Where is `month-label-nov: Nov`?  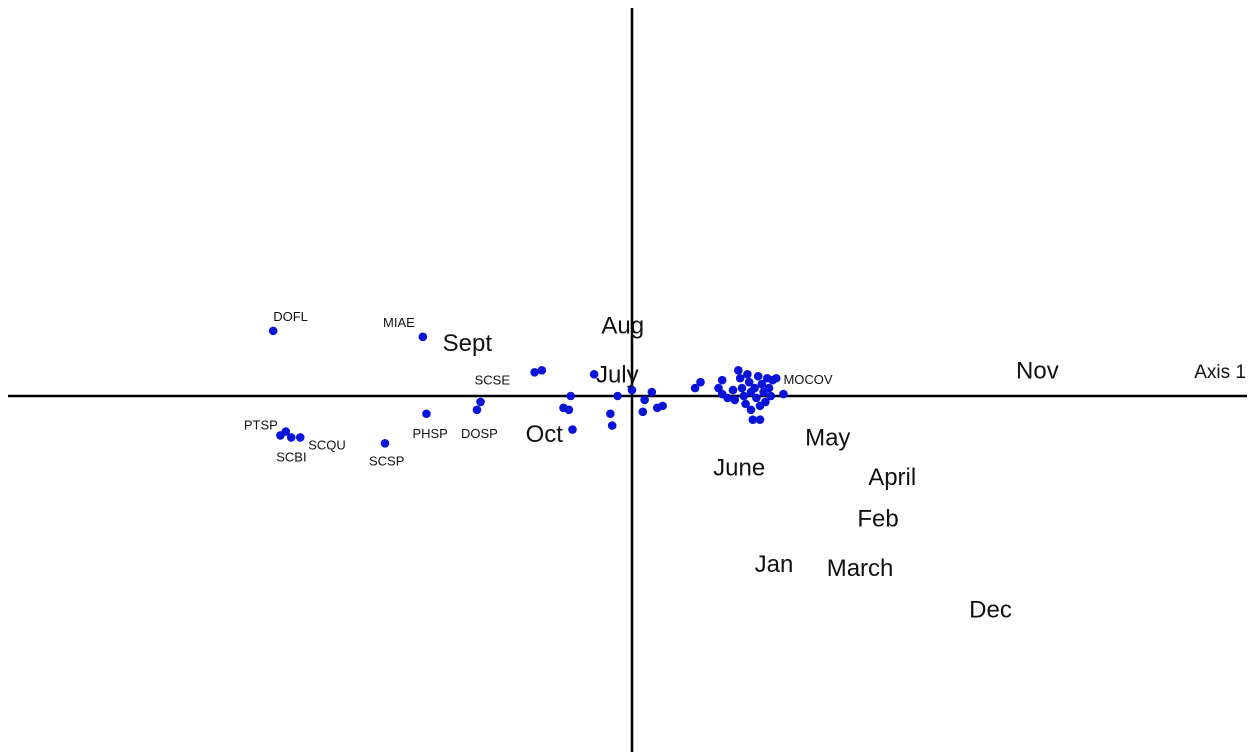 month-label-nov: Nov is located at coordinates (1037, 371).